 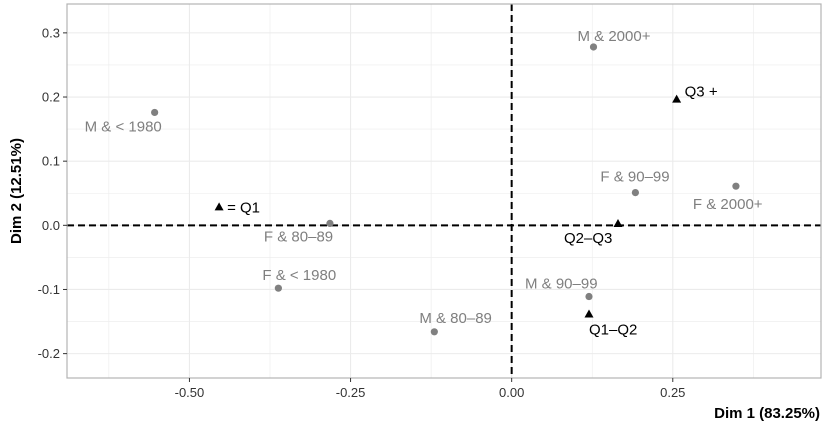 I want to click on x-tick-label: -0.50, so click(x=190, y=392).